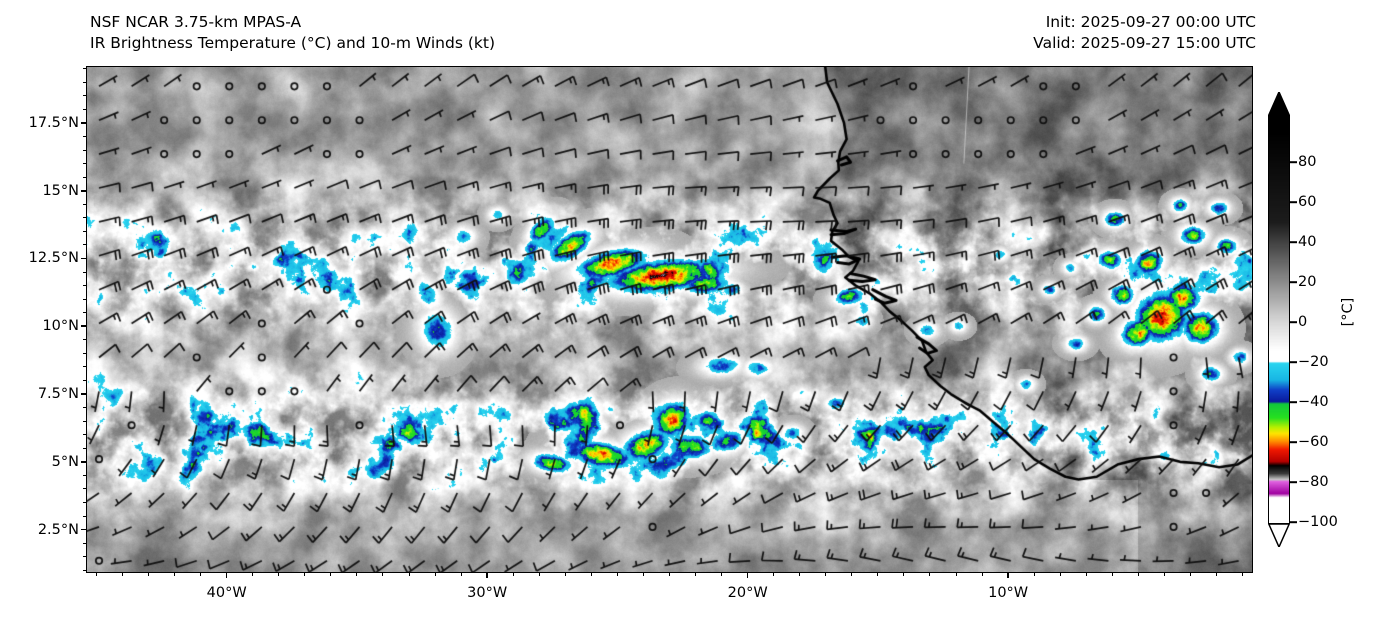  I want to click on colorbar-tick-label: −60, so click(1313, 442).